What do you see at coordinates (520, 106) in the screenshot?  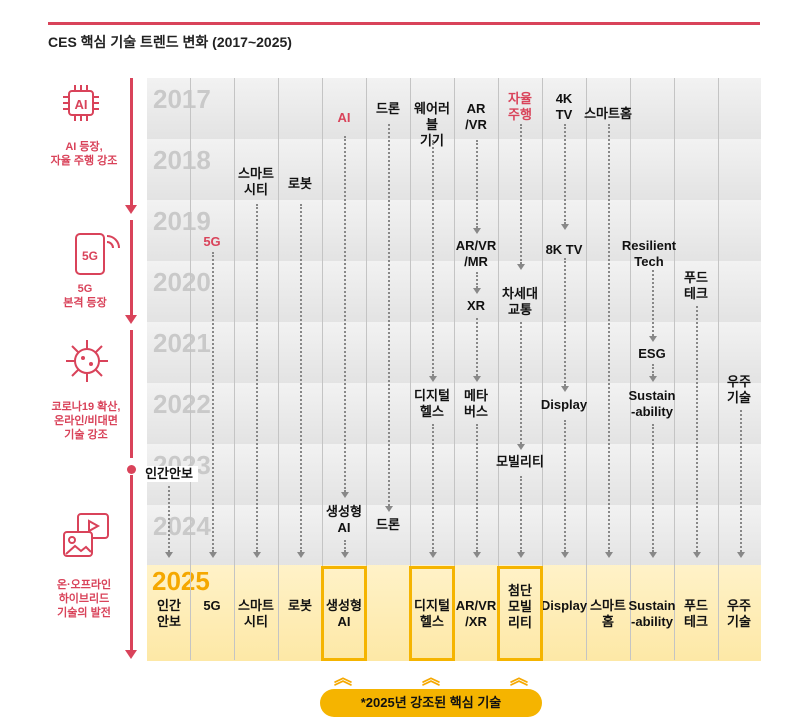 I see `trend-autonomous: 자율 주행` at bounding box center [520, 106].